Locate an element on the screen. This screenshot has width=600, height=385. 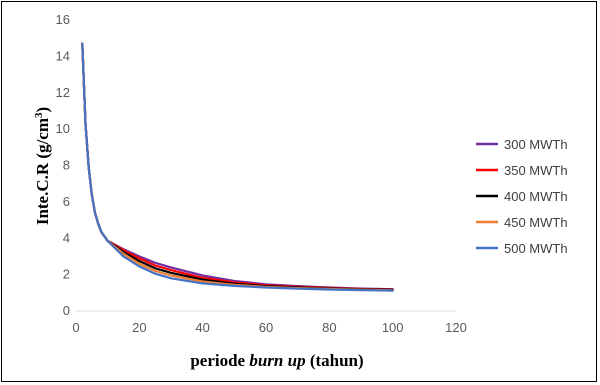
x-tick-label: 60 is located at coordinates (266, 327).